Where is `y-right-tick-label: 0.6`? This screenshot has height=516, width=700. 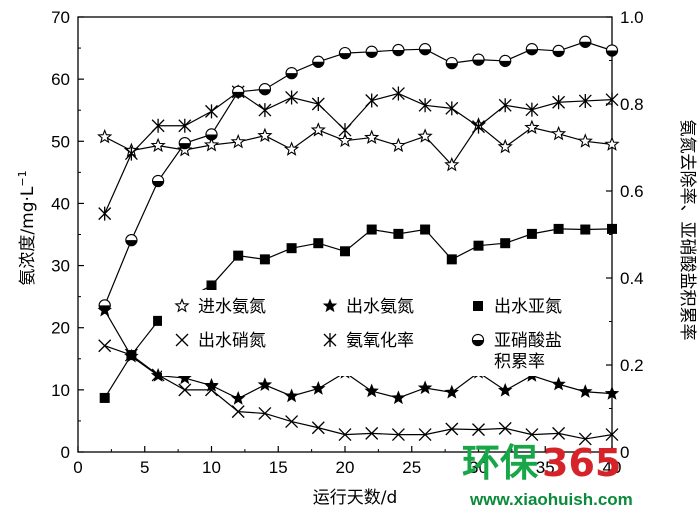 y-right-tick-label: 0.6 is located at coordinates (632, 191).